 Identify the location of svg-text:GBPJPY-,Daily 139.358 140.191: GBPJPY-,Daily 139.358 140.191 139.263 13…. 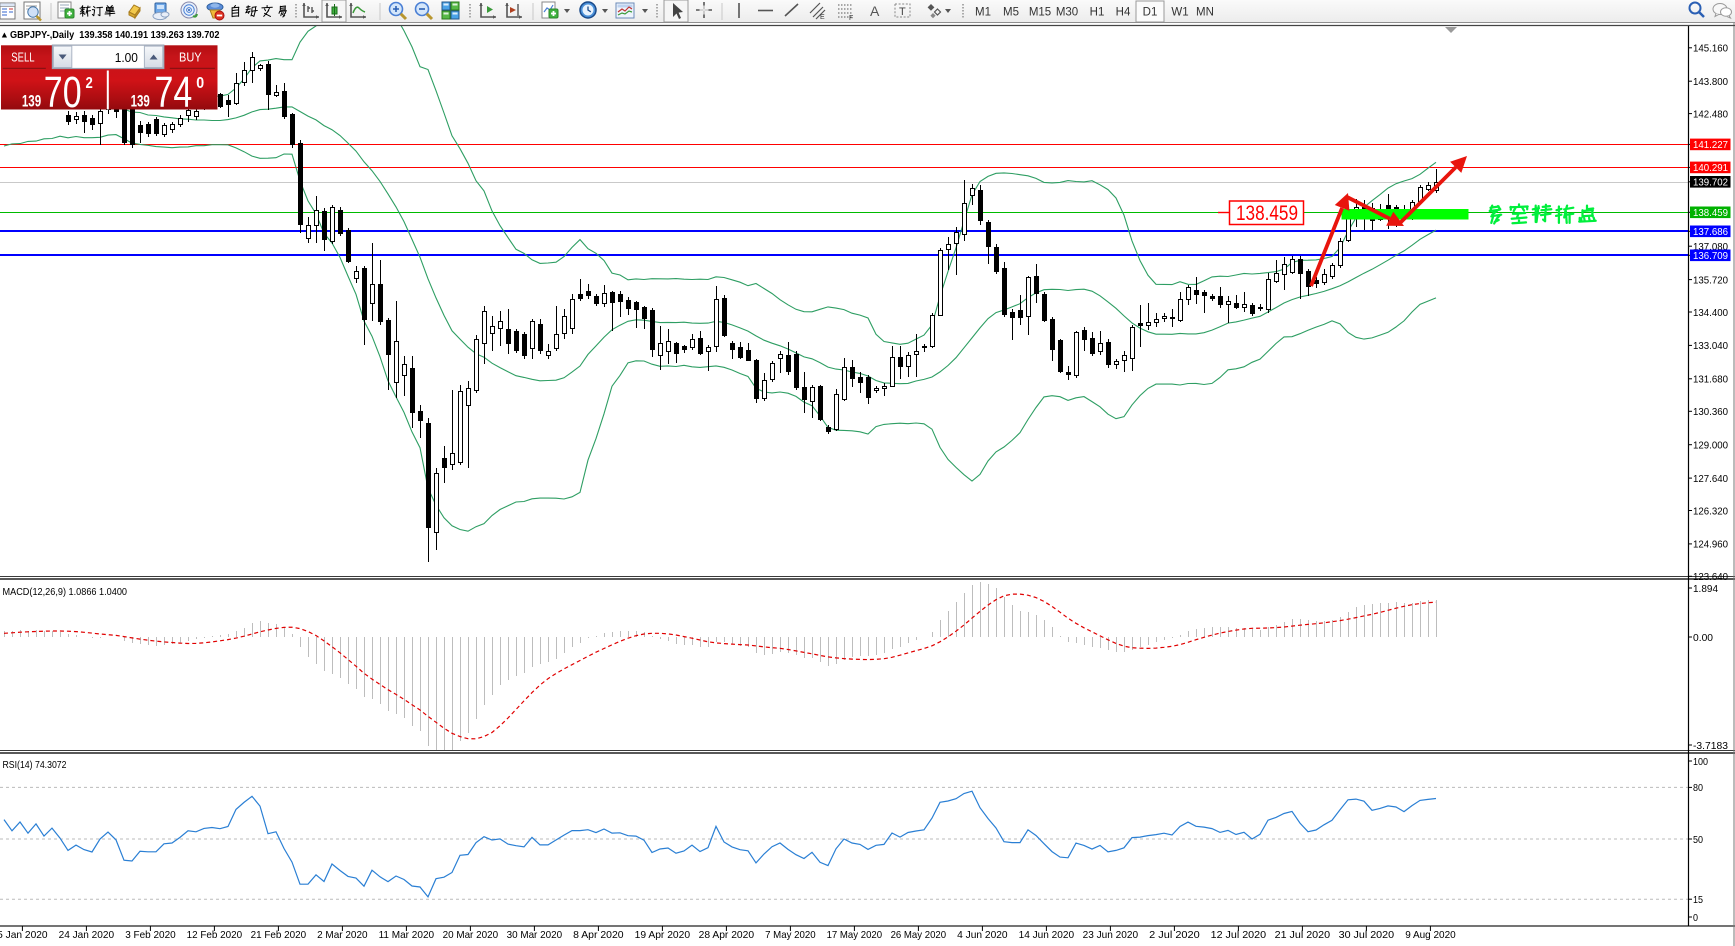
(115, 35).